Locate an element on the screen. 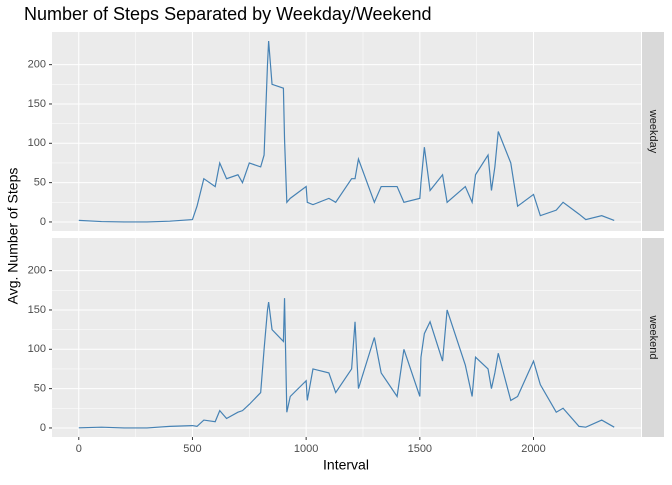 This screenshot has height=485, width=672. strip-label: weekend is located at coordinates (653, 336).